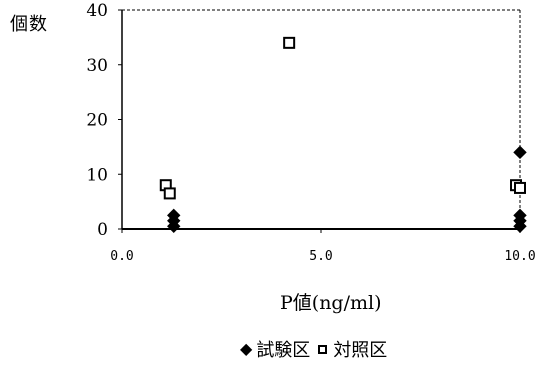 The height and width of the screenshot is (376, 542). What do you see at coordinates (519, 256) in the screenshot?
I see `x-tick-label: 10.0` at bounding box center [519, 256].